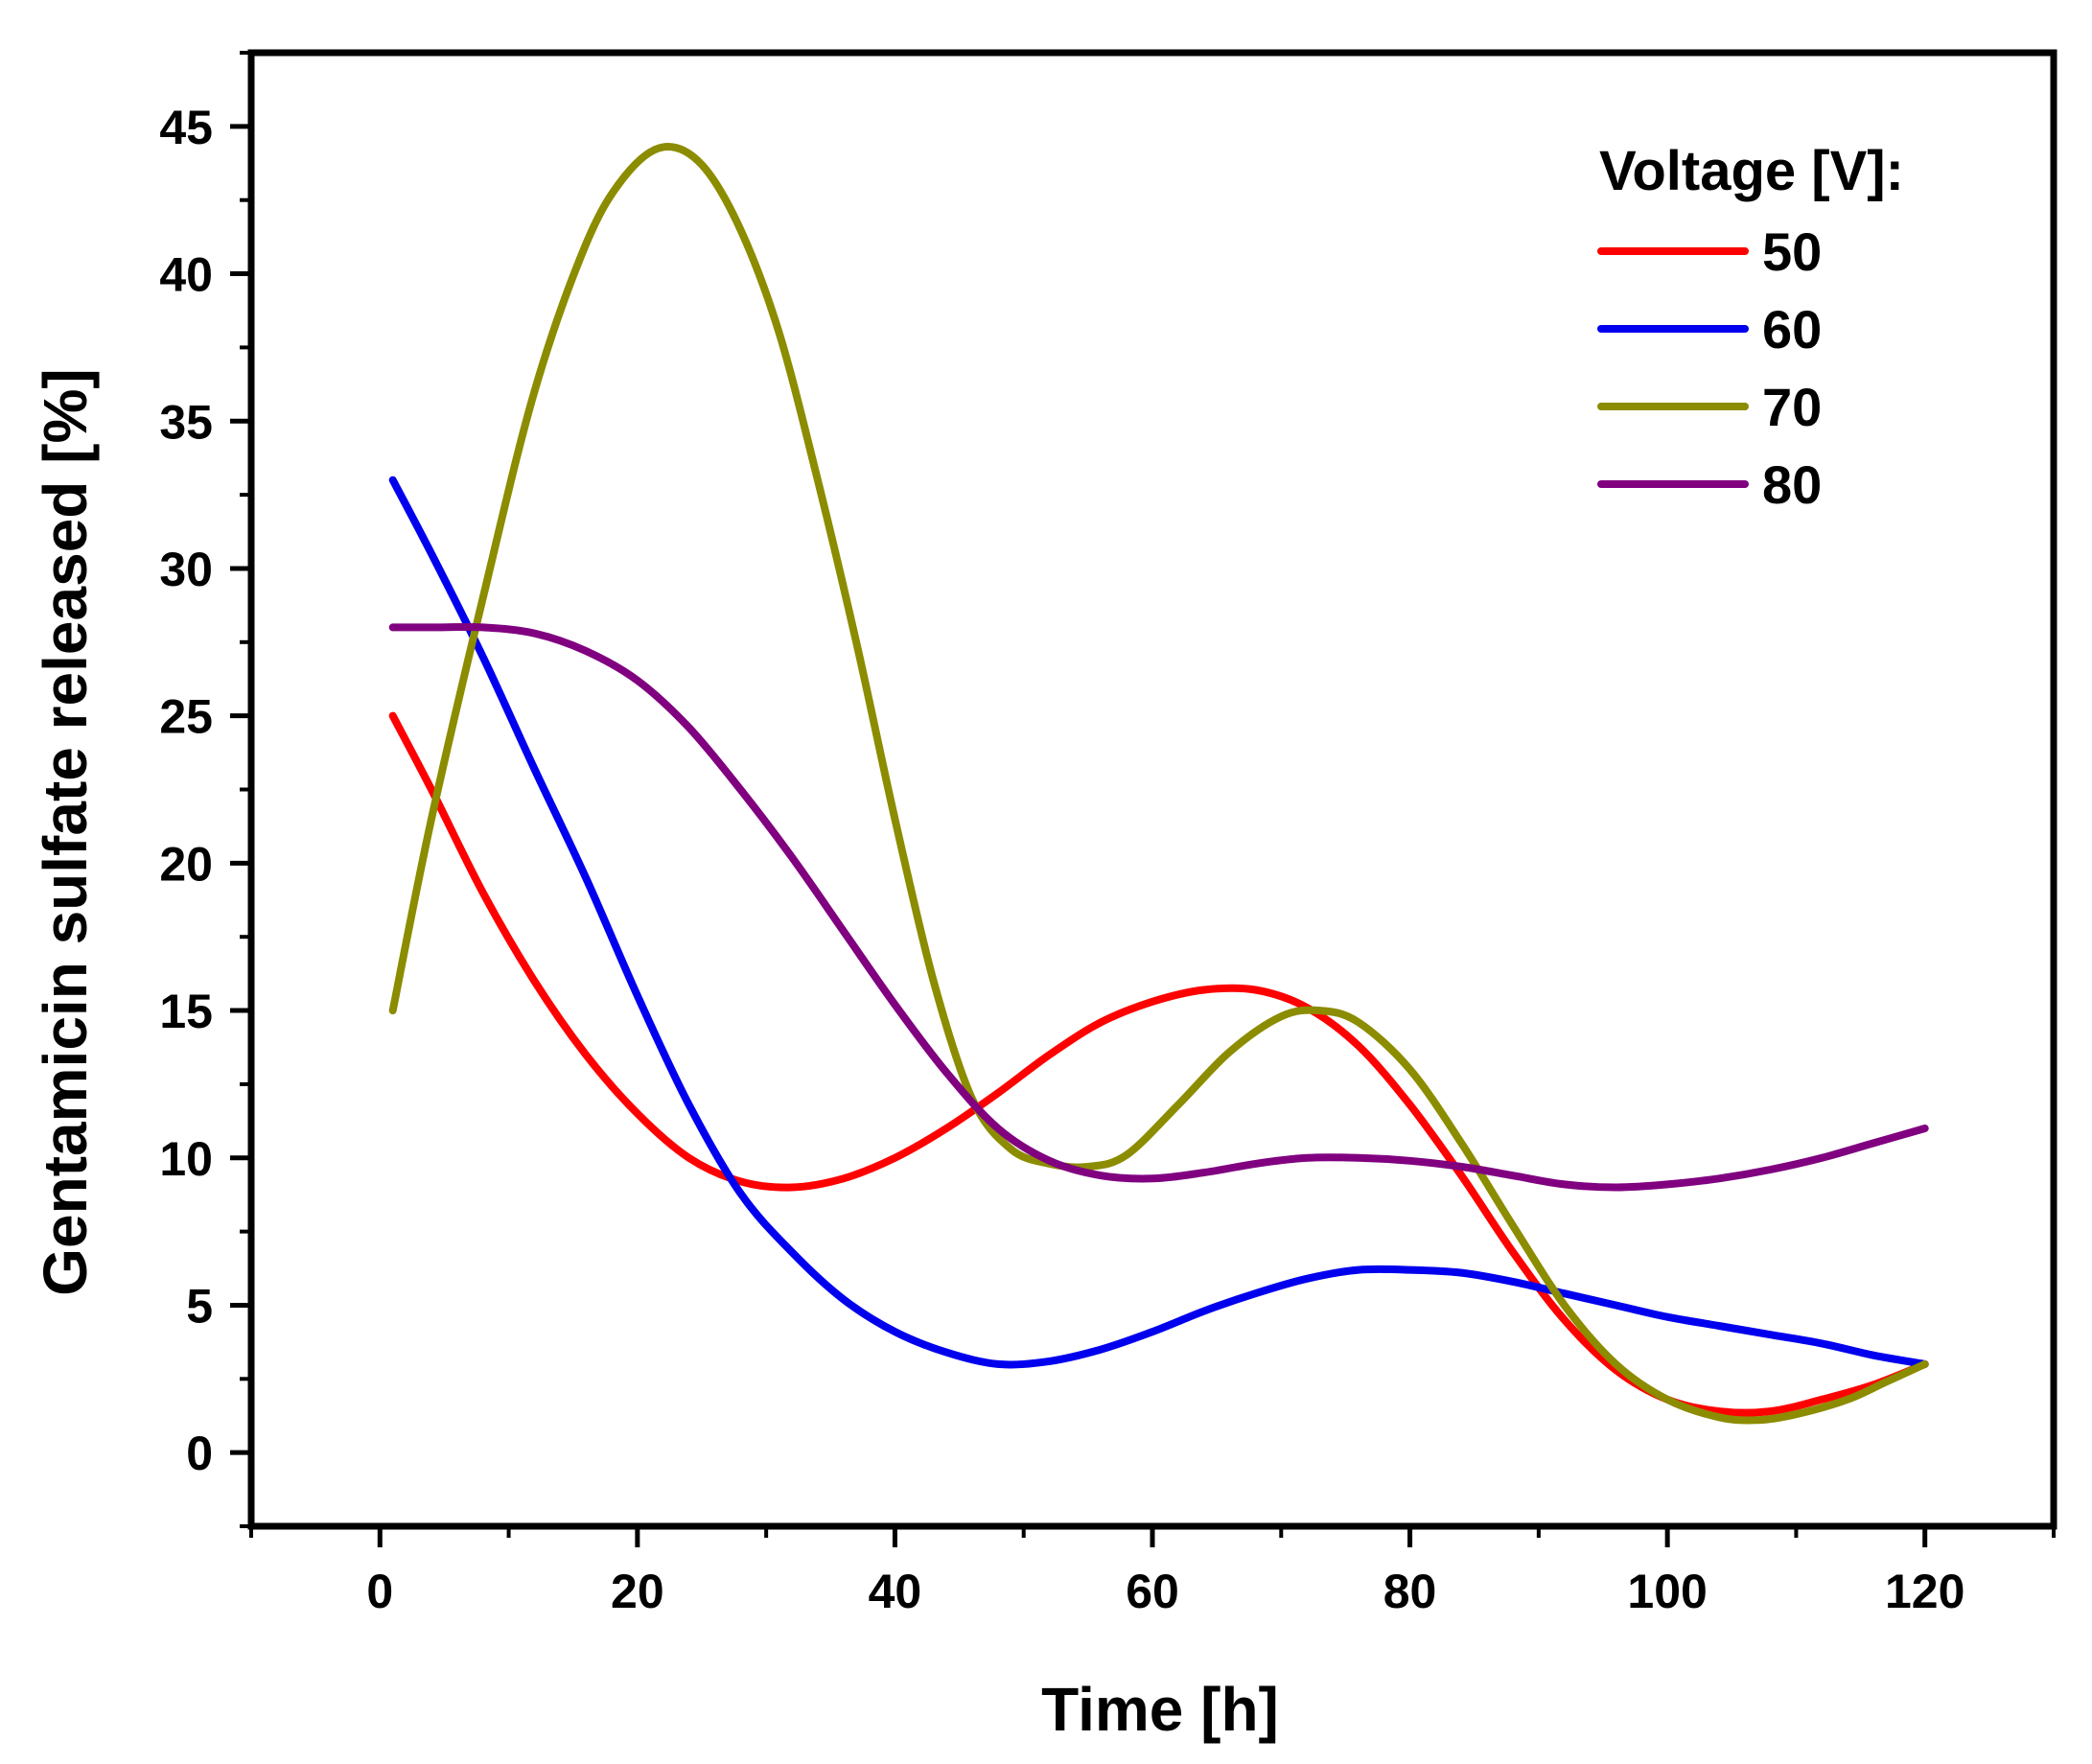 This screenshot has height=1764, width=2092. Describe the element at coordinates (186, 717) in the screenshot. I see `y-tick-label-25: 25` at that location.